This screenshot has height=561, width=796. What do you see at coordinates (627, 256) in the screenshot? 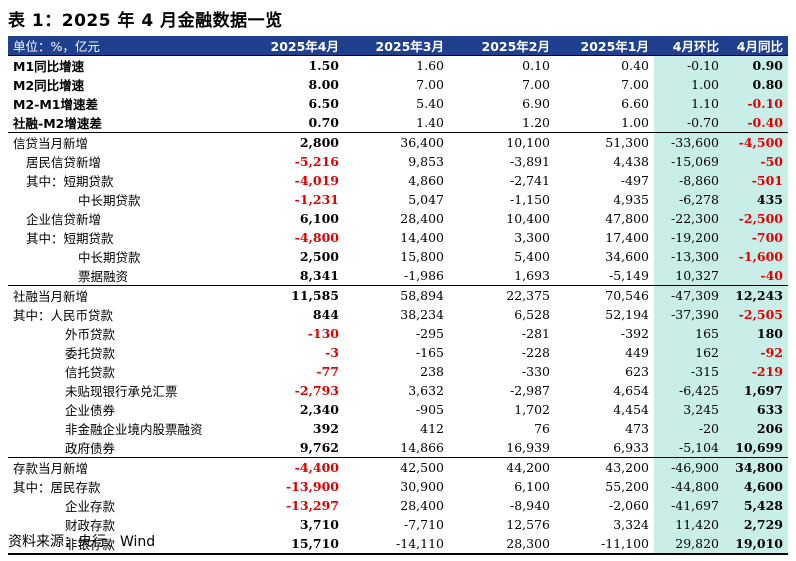
I see `cell-col-4: 34,600` at bounding box center [627, 256].